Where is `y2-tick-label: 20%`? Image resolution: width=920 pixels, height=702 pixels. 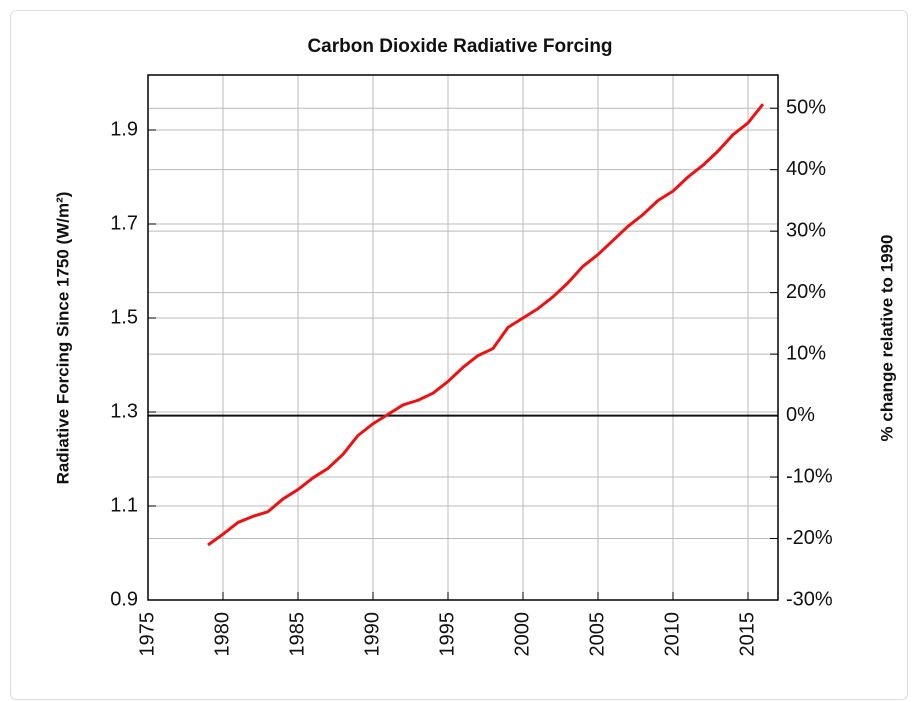 y2-tick-label: 20% is located at coordinates (806, 292).